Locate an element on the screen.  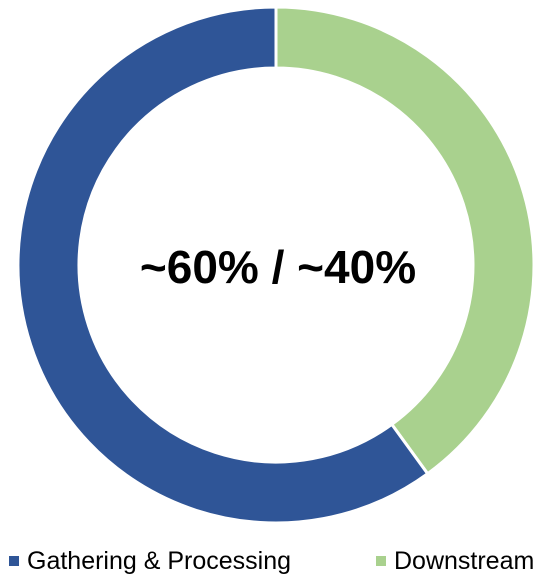
legend-swatch-downstream is located at coordinates (381, 561).